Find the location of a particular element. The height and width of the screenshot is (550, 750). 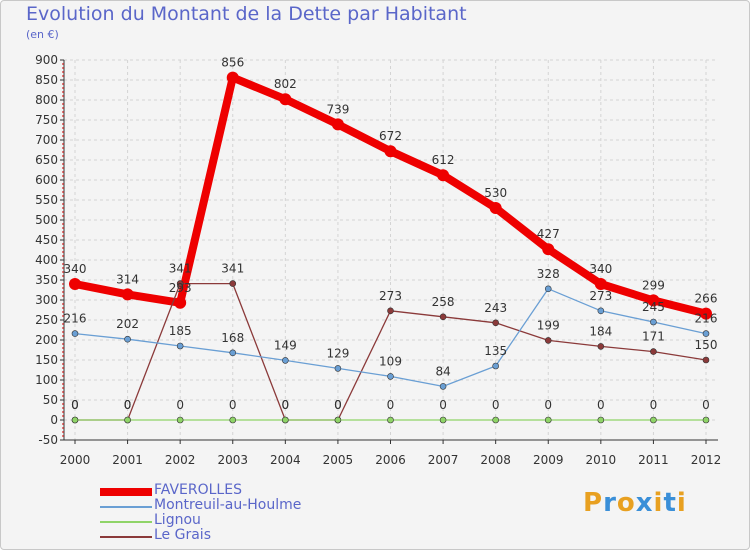

data-label: 273 is located at coordinates (600, 296).